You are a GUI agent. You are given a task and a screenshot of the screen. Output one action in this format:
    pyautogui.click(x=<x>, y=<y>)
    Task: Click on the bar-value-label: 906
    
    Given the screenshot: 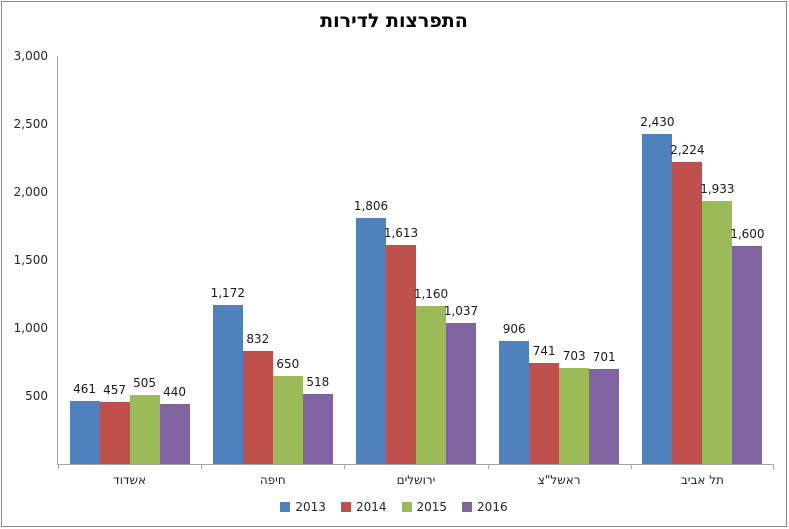 What is the action you would take?
    pyautogui.click(x=514, y=328)
    